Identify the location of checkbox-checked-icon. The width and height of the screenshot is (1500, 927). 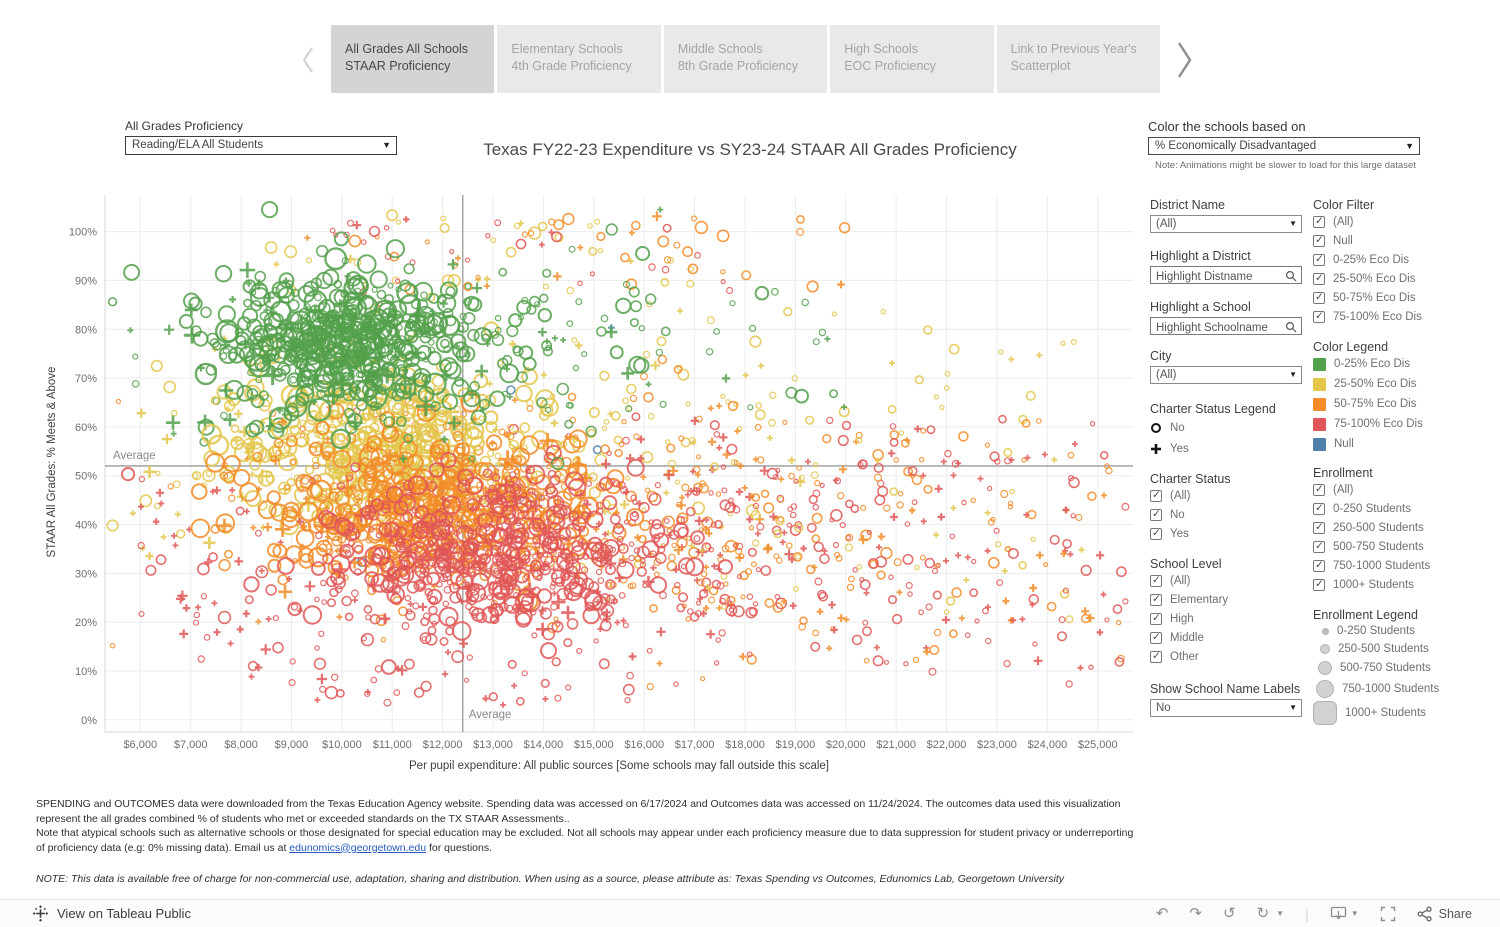
(1319, 240).